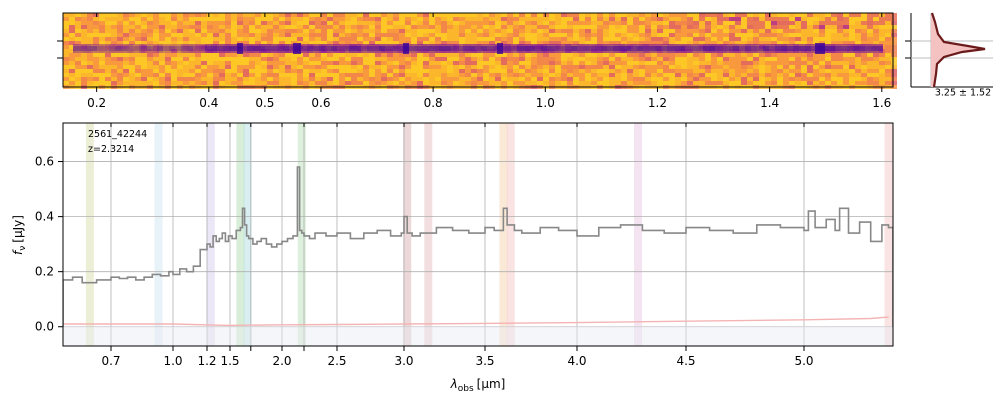 The width and height of the screenshot is (1000, 400). I want to click on main-ytick-label: 0.2, so click(44, 272).